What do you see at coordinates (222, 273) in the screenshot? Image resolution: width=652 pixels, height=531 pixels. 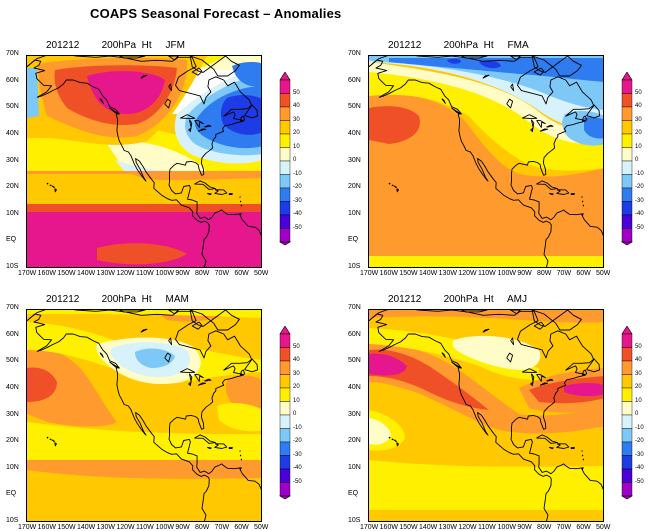 I see `longitude-label: 70W` at bounding box center [222, 273].